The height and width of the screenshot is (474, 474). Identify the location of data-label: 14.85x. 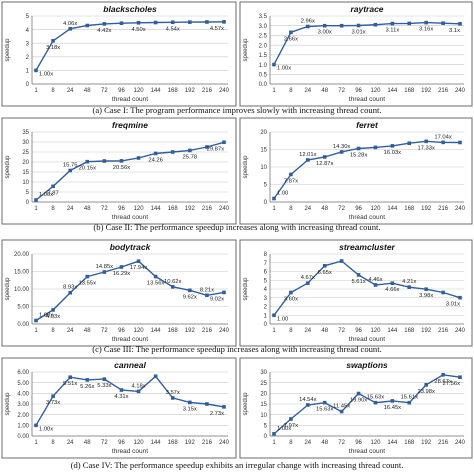
(105, 267).